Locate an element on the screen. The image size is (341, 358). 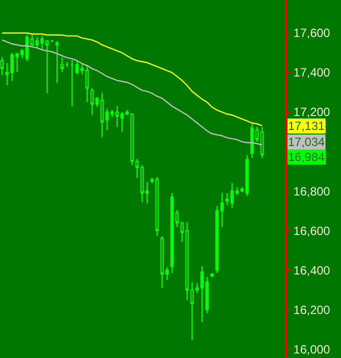
y-tick-label: 16,200 is located at coordinates (311, 309).